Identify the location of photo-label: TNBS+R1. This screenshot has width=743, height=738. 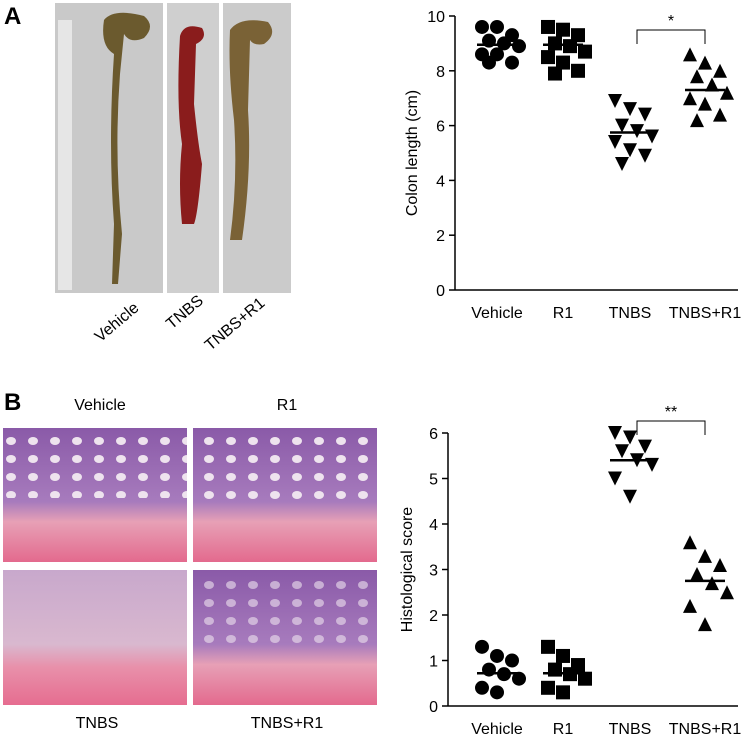
(235, 325).